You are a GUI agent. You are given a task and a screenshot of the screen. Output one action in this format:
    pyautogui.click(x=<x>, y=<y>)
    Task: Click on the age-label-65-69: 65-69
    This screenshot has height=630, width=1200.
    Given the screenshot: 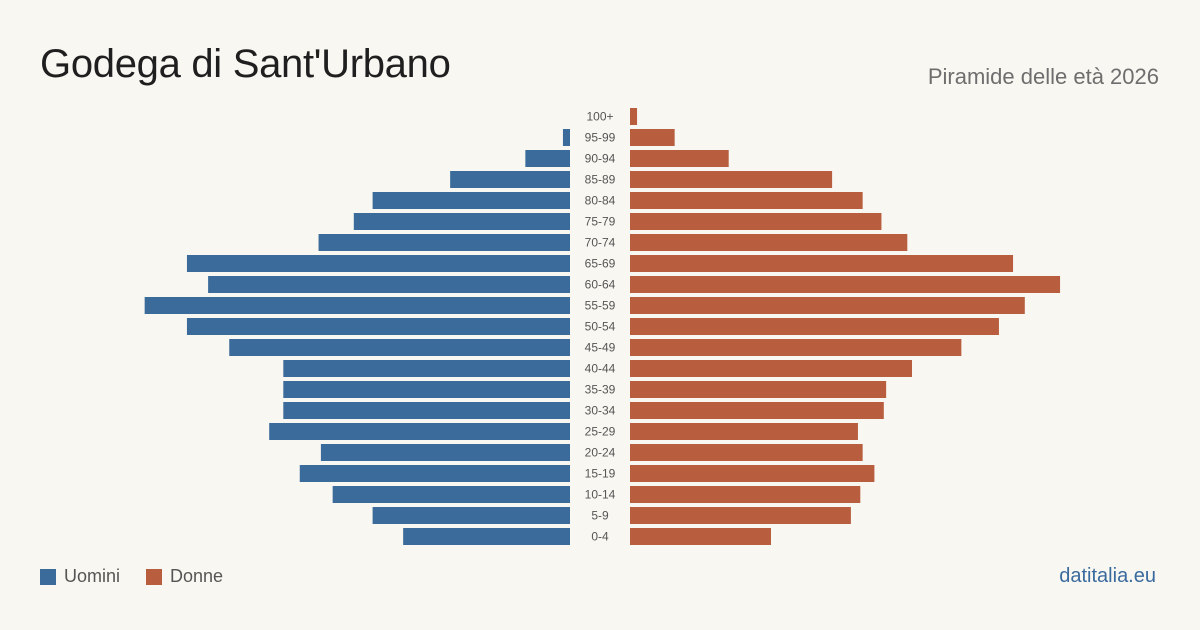 What is the action you would take?
    pyautogui.click(x=600, y=264)
    